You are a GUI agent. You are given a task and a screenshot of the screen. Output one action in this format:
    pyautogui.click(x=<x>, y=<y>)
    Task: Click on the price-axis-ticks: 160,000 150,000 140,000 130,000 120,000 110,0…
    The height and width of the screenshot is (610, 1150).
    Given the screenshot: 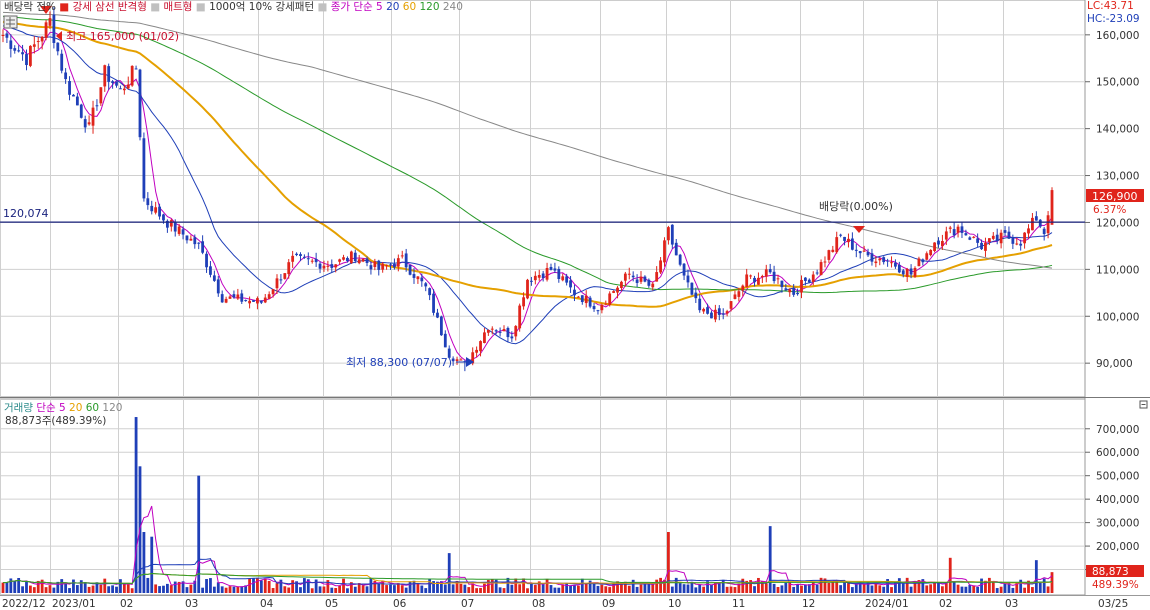 What is the action you would take?
    pyautogui.click(x=1112, y=200)
    